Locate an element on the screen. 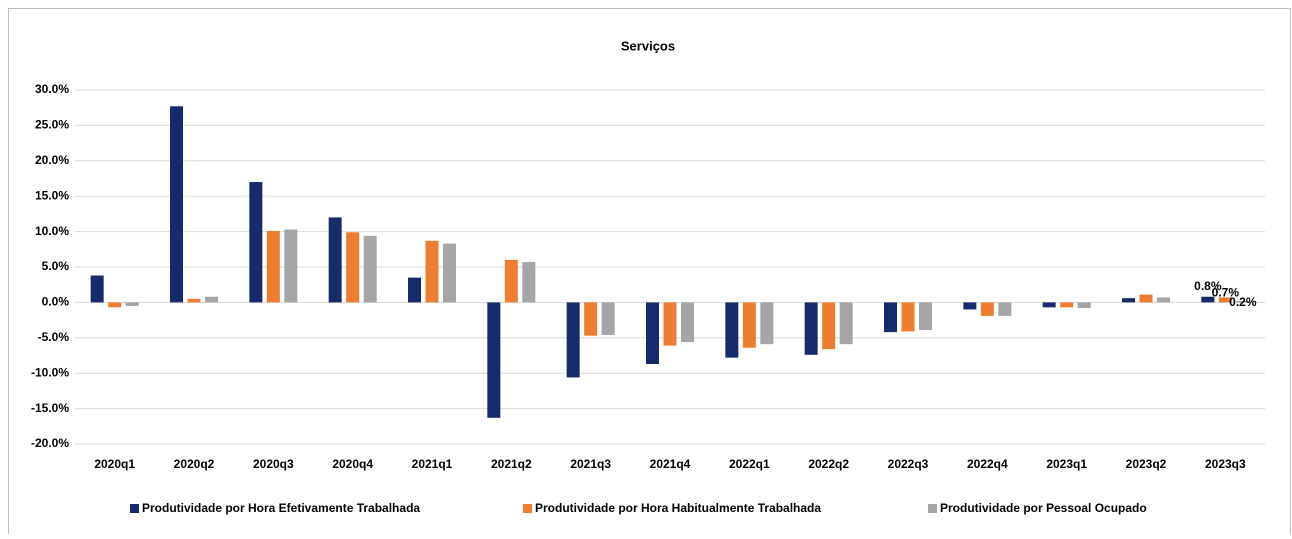 The height and width of the screenshot is (539, 1292). legend-label: Produtividade por Pessoal Ocupado is located at coordinates (1043, 508).